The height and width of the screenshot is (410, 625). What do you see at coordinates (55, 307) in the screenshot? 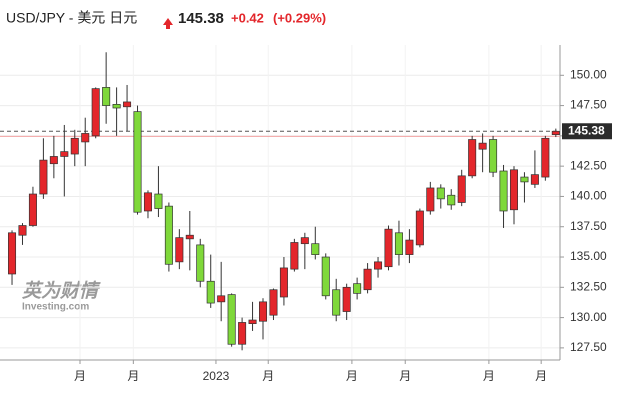
I see `watermark-sub: Investing.com` at bounding box center [55, 307].